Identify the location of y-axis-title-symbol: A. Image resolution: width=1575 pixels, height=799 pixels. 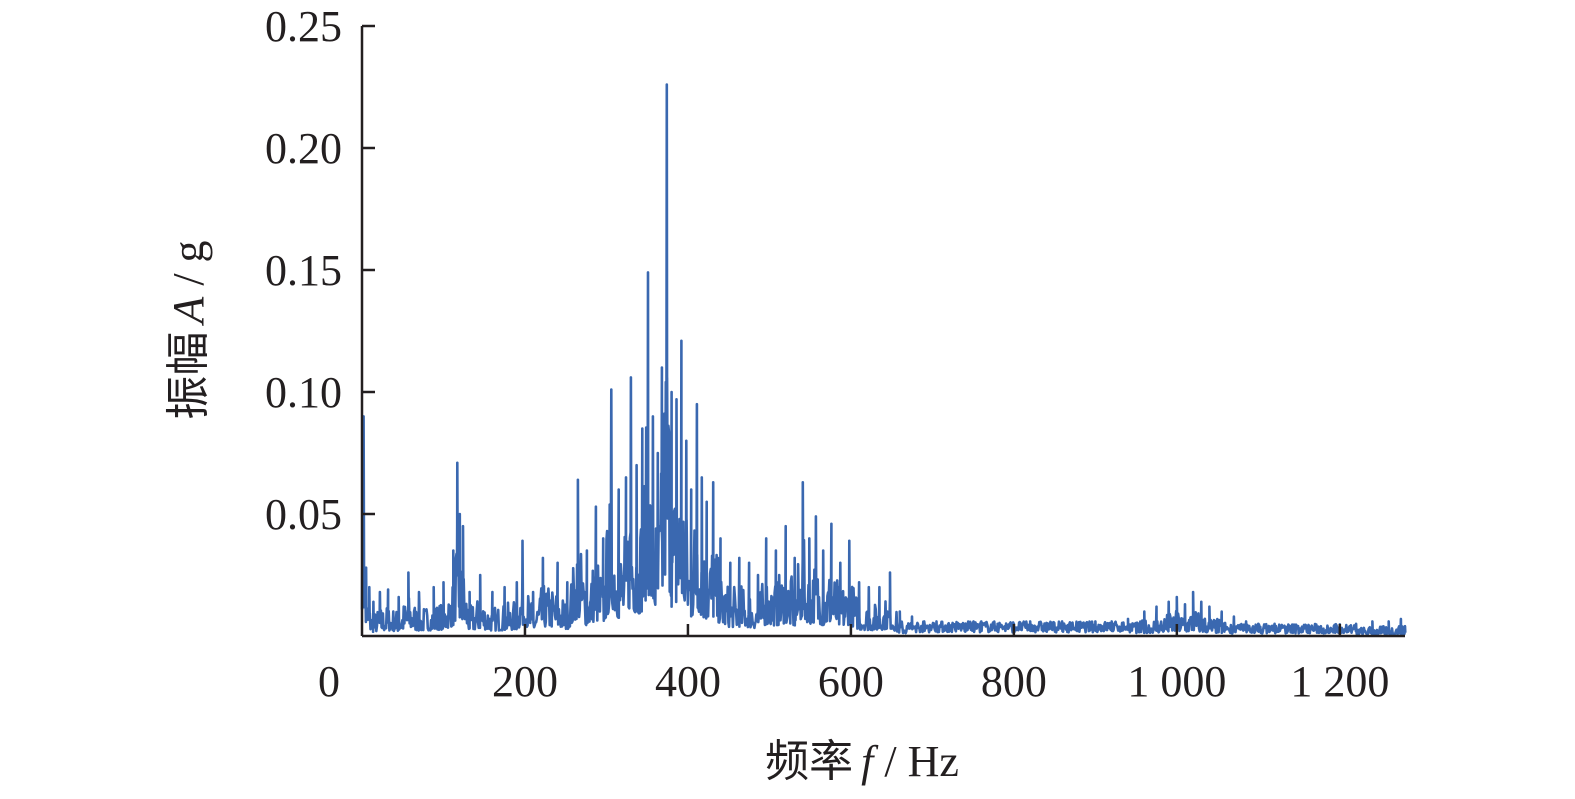
(188, 311).